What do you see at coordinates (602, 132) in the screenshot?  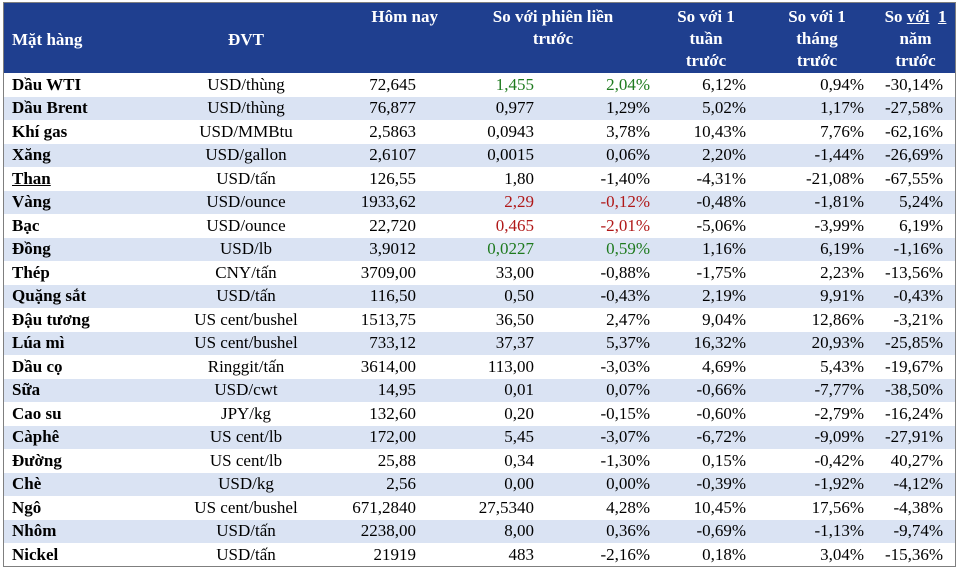 I see `cell-change-percent: 3,78%` at bounding box center [602, 132].